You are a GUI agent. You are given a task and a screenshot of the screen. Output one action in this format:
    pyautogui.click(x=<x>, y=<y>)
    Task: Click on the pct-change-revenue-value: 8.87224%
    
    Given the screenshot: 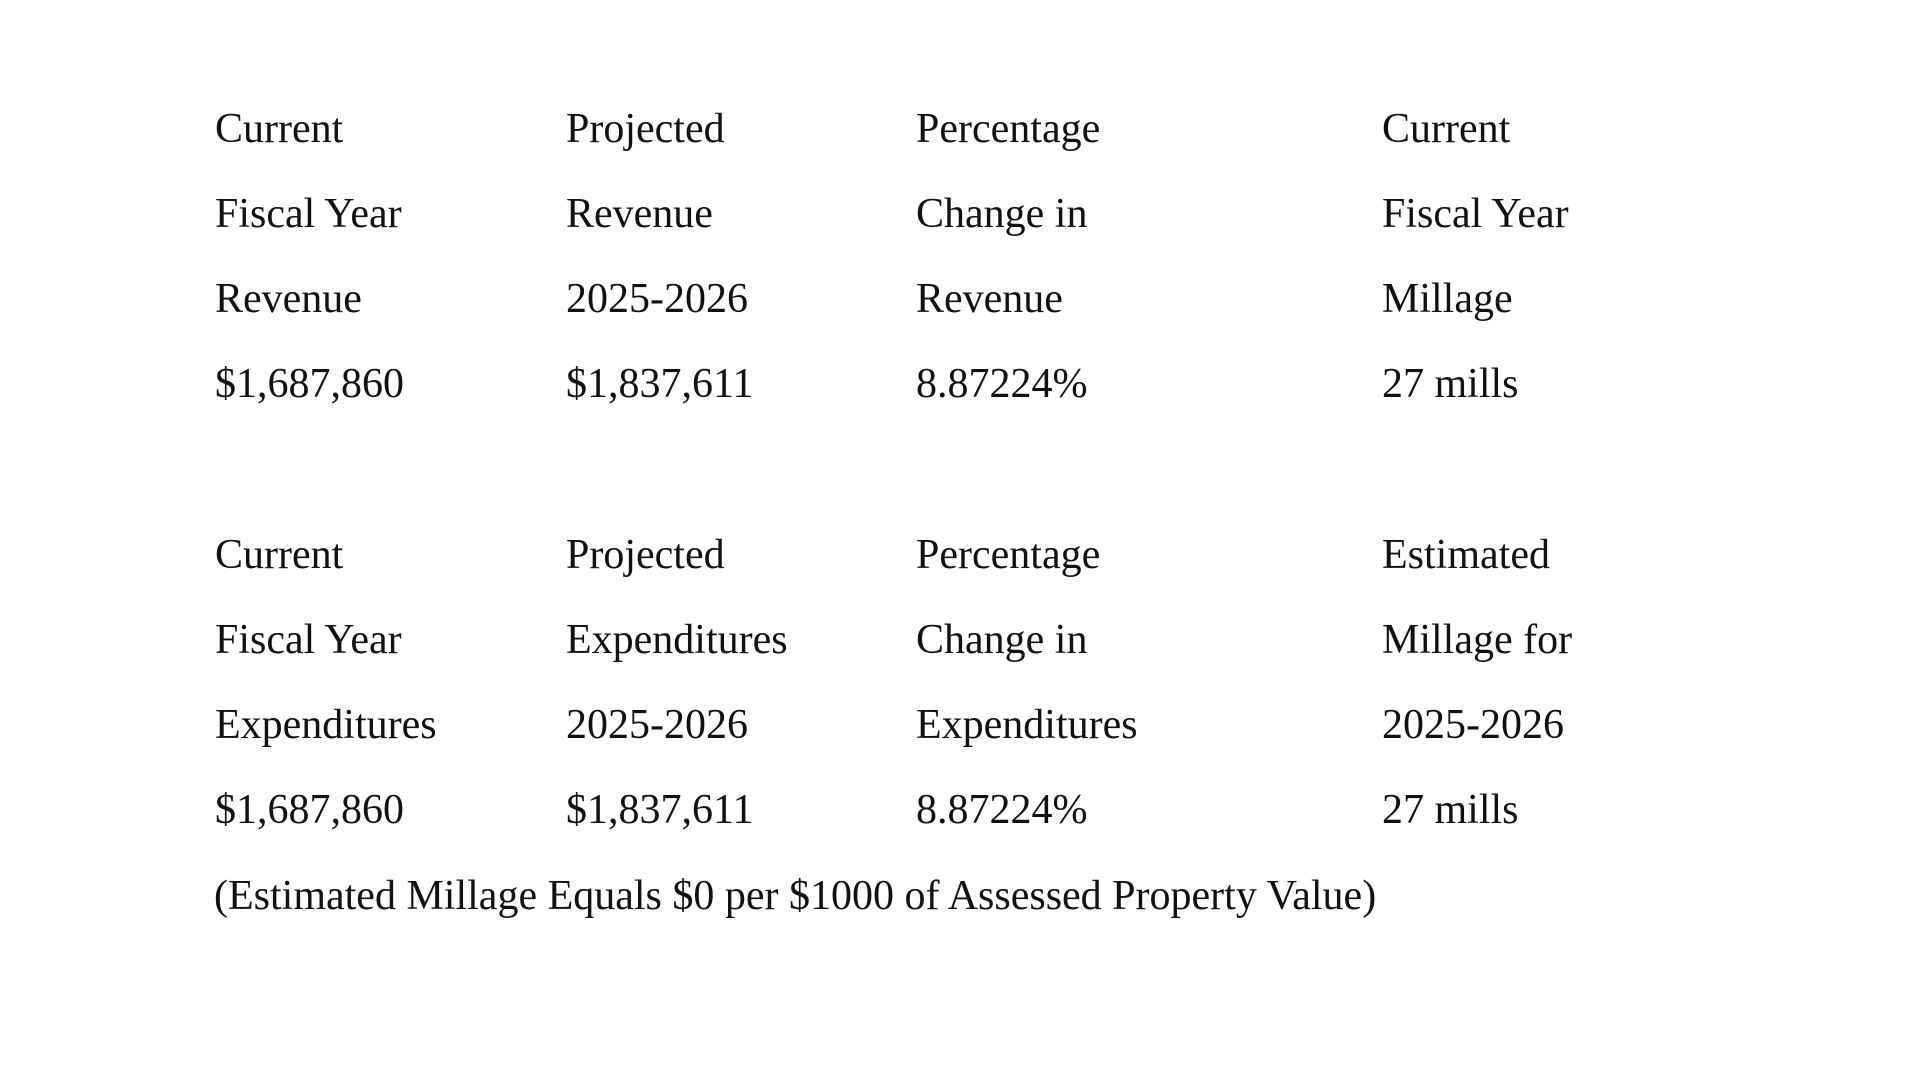 What is the action you would take?
    pyautogui.click(x=1002, y=384)
    